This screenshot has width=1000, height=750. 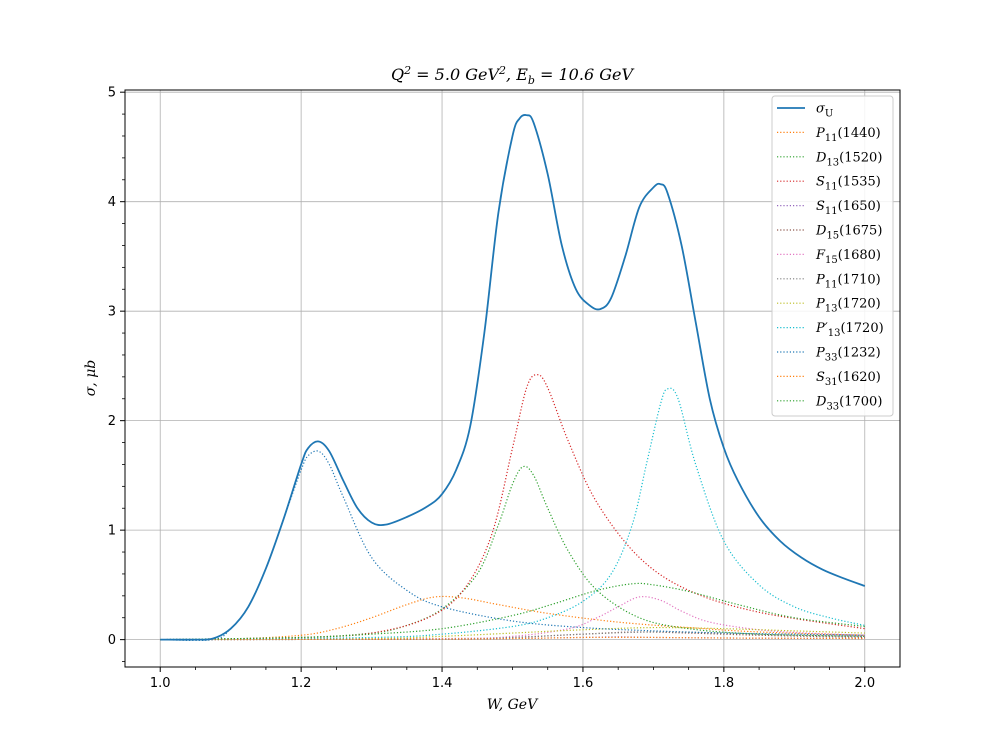 I want to click on legend-entry: P11(1440), so click(x=848, y=135).